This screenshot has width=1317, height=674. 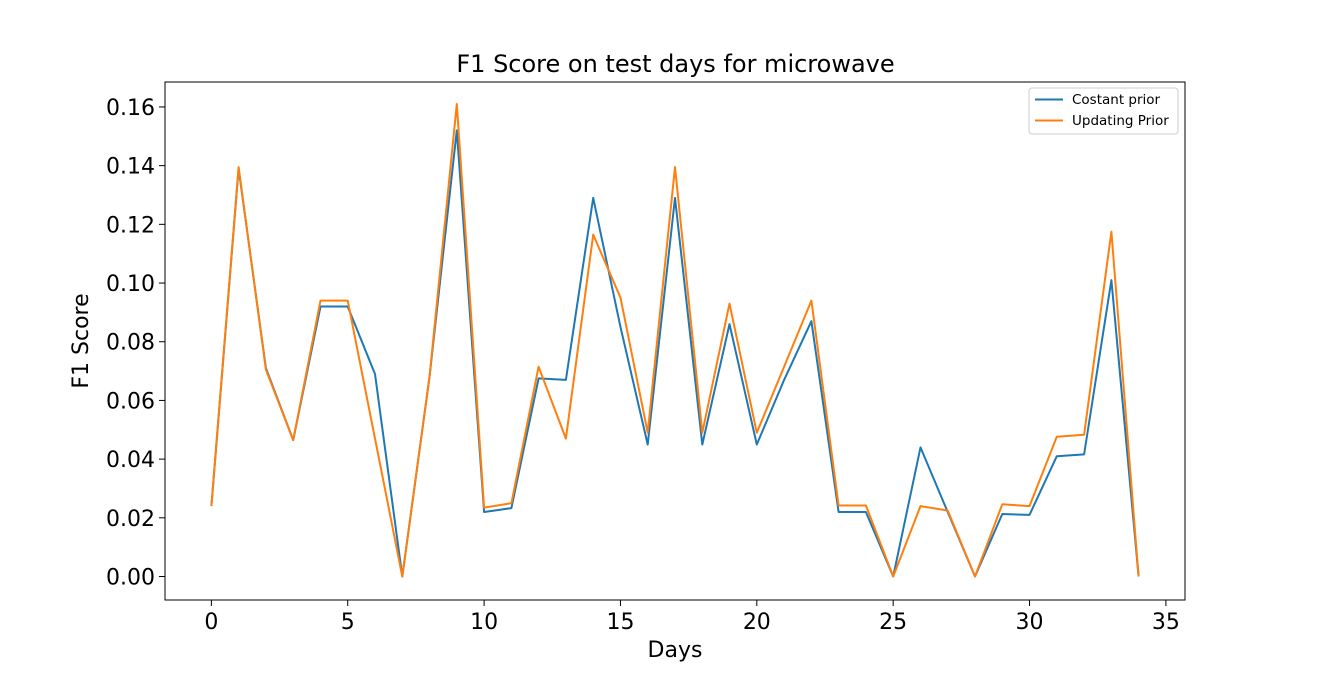 What do you see at coordinates (692, 617) in the screenshot?
I see `x-axis: 0 5 10 15 20 25 30 35` at bounding box center [692, 617].